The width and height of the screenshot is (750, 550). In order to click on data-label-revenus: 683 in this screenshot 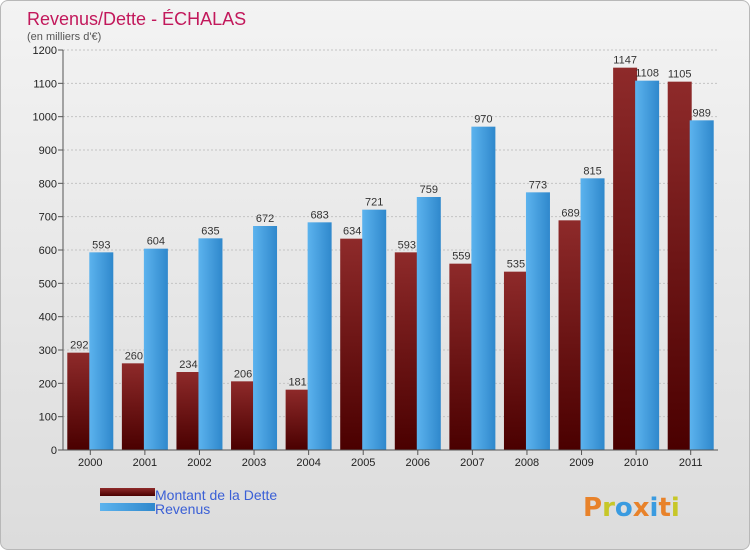, I will do `click(319, 215)`.